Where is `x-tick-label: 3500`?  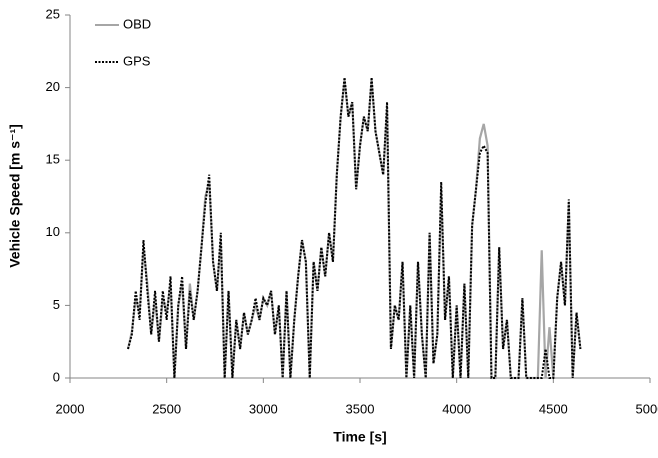 x-tick-label: 3500 is located at coordinates (360, 408).